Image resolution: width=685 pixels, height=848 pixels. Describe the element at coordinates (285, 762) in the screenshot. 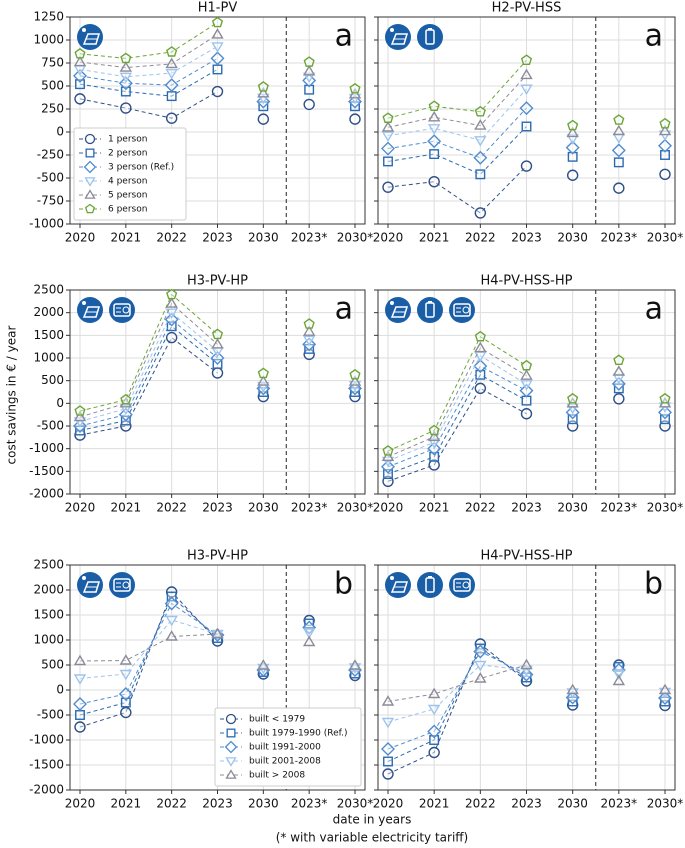

I see `legend-label: built 2001-2008` at that location.